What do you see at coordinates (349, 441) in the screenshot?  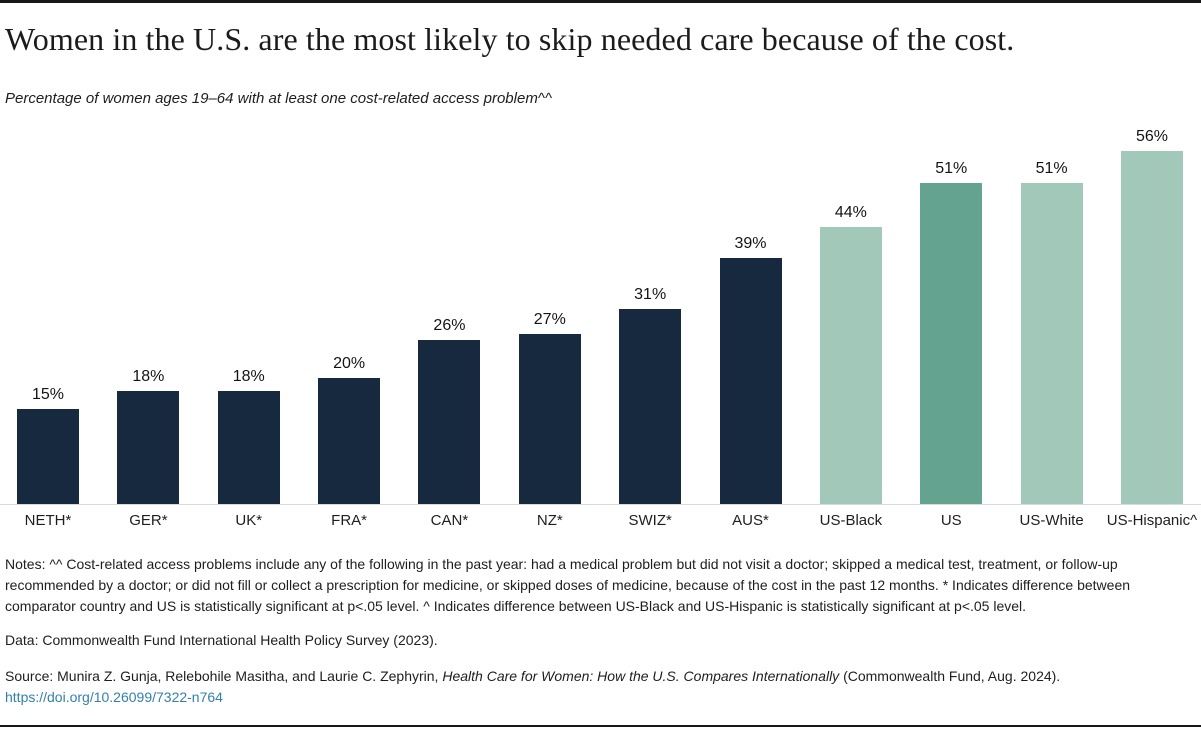 I see `bar-fra` at bounding box center [349, 441].